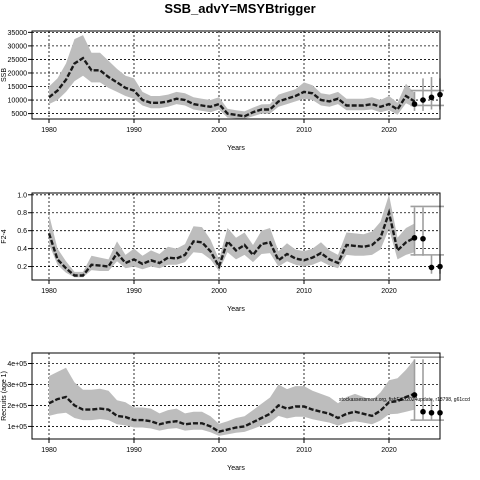 This screenshot has width=480, height=480. What do you see at coordinates (22, 213) in the screenshot?
I see `y-tick-label: 0.8` at bounding box center [22, 213].